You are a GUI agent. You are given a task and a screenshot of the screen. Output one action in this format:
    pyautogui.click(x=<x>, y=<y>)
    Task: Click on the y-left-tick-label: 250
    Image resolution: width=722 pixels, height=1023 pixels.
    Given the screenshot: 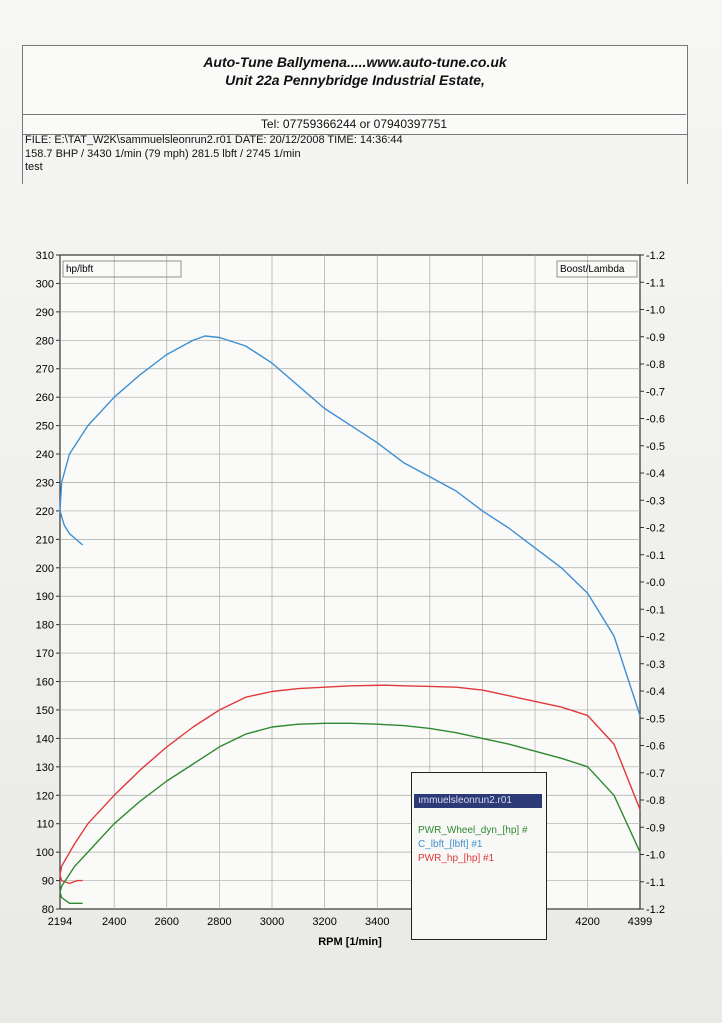 What is the action you would take?
    pyautogui.click(x=45, y=427)
    